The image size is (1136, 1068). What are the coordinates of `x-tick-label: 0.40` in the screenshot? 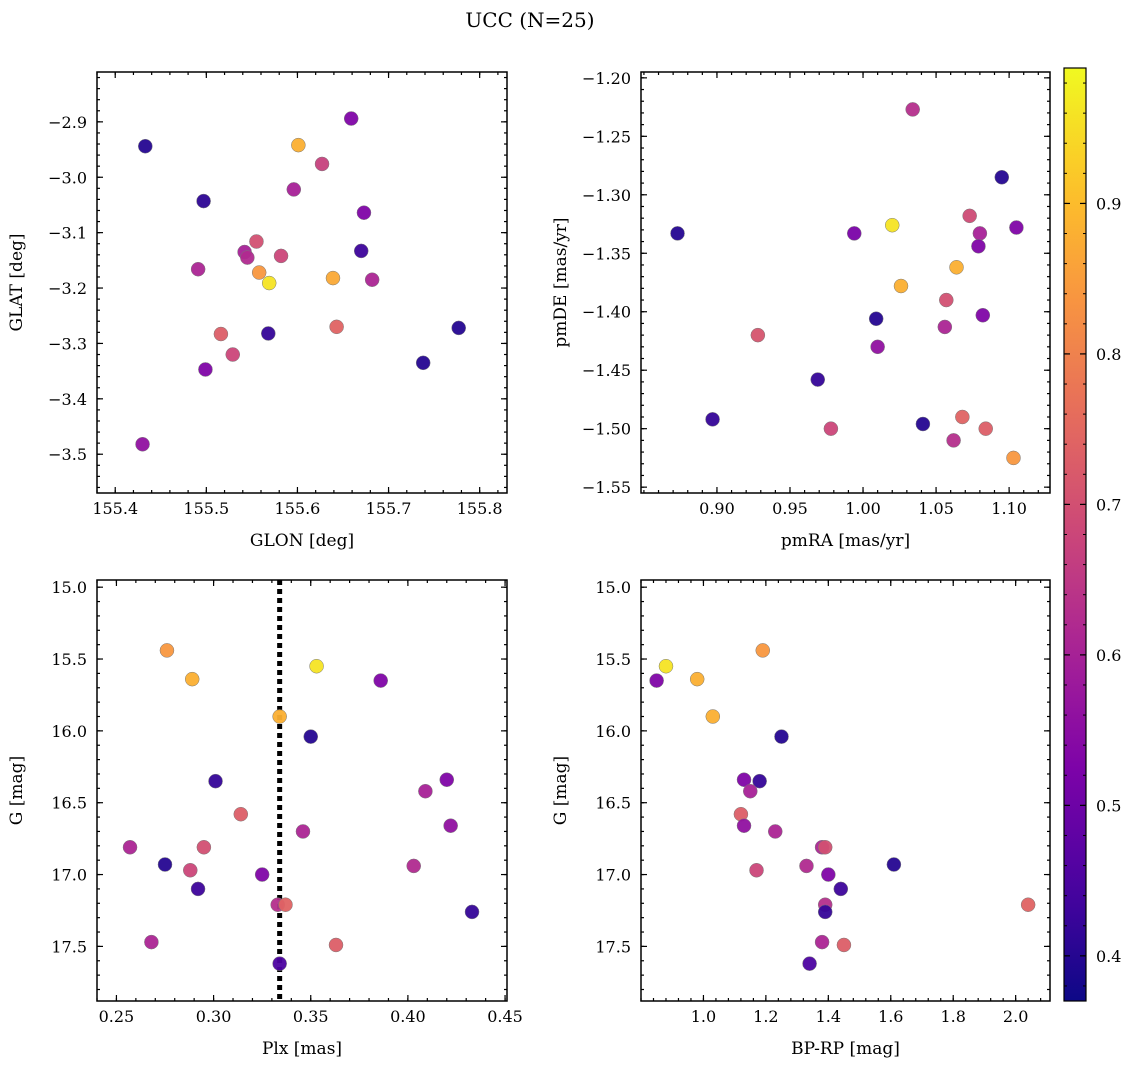 It's located at (408, 1016).